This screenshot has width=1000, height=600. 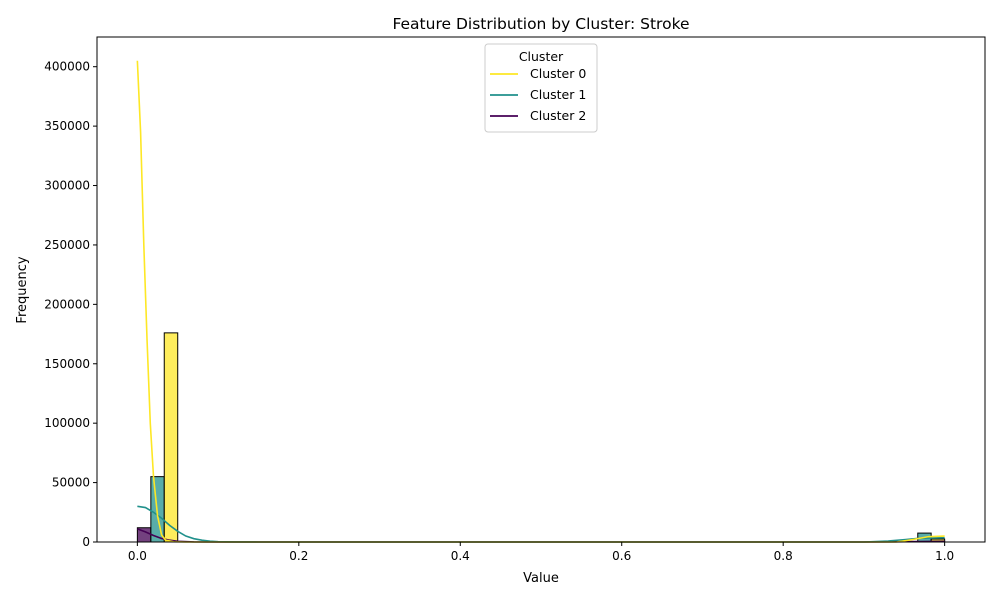 I want to click on legend-title: Cluster, so click(x=541, y=56).